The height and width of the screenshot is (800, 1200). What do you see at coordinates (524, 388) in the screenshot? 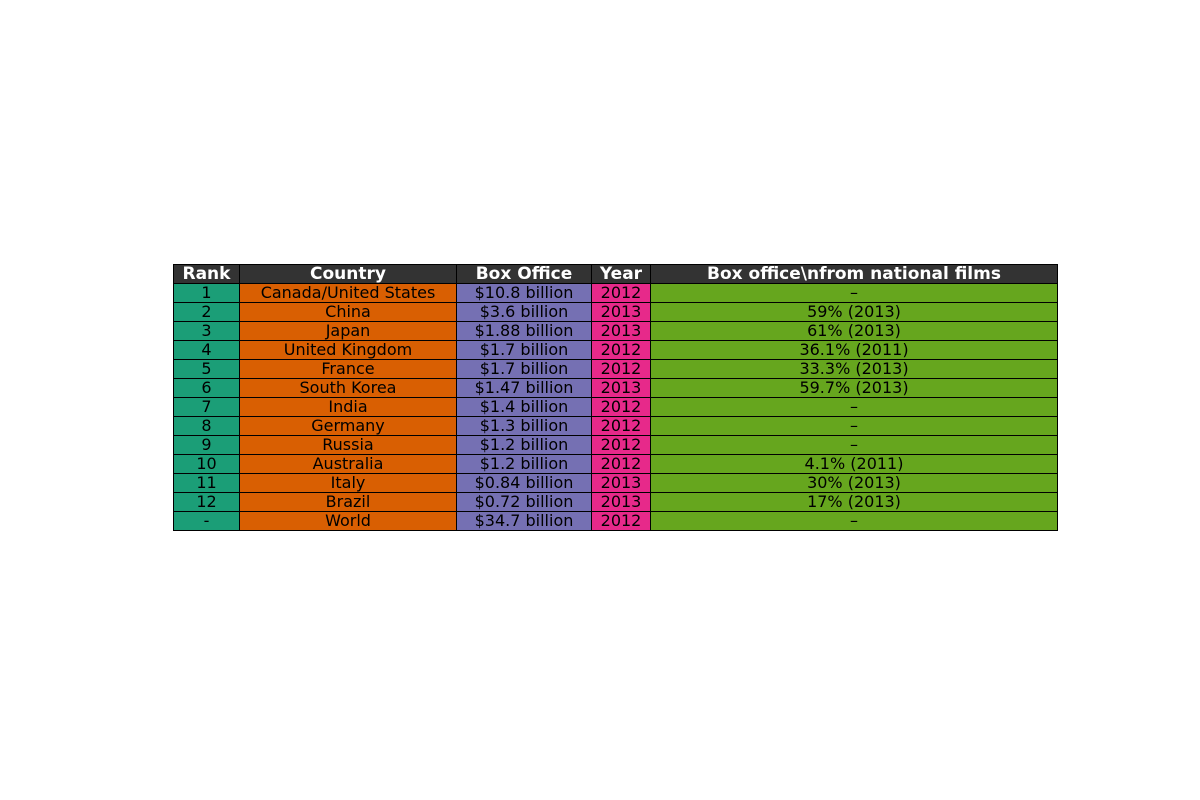
I see `box-office-cell: $1.47 billion` at bounding box center [524, 388].